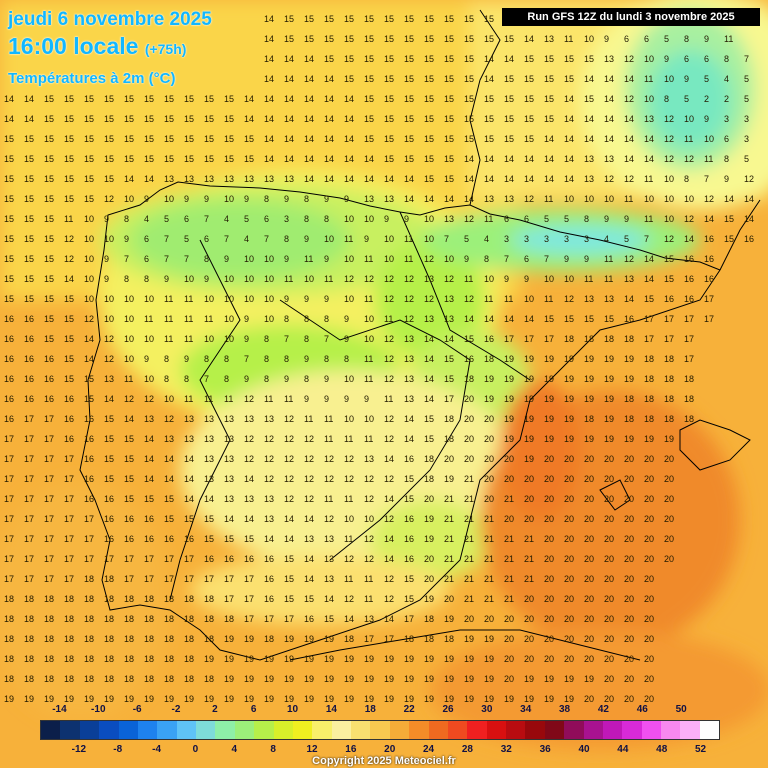  What do you see at coordinates (642, 709) in the screenshot?
I see `legend-tick-label: 46` at bounding box center [642, 709].